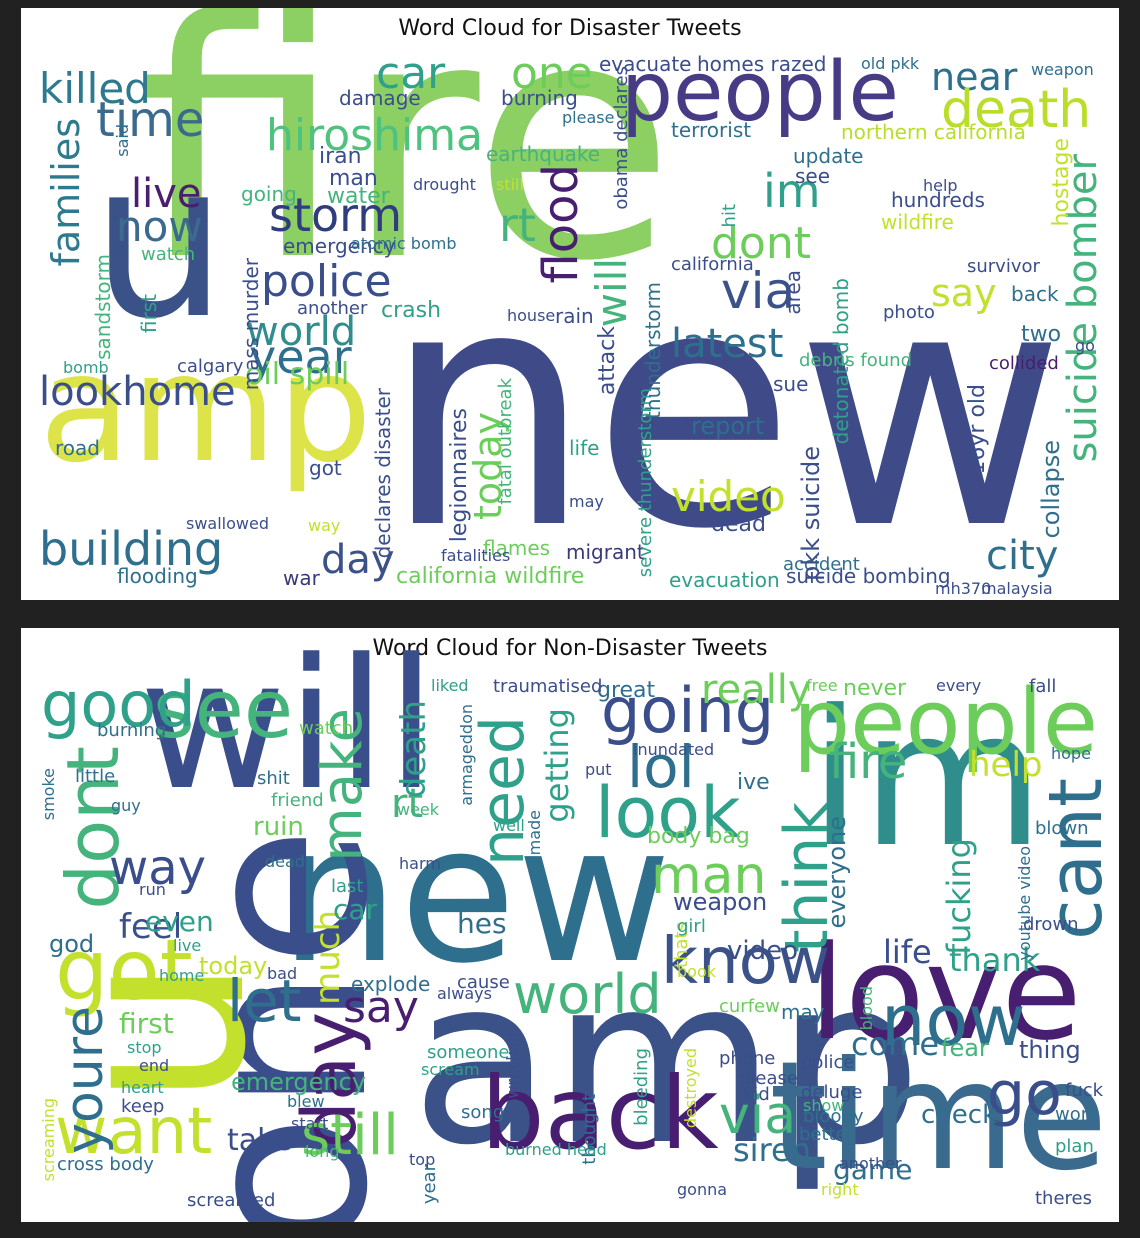 The height and width of the screenshot is (1238, 1140). Describe the element at coordinates (206, 409) in the screenshot. I see `disaster-word: amp` at that location.